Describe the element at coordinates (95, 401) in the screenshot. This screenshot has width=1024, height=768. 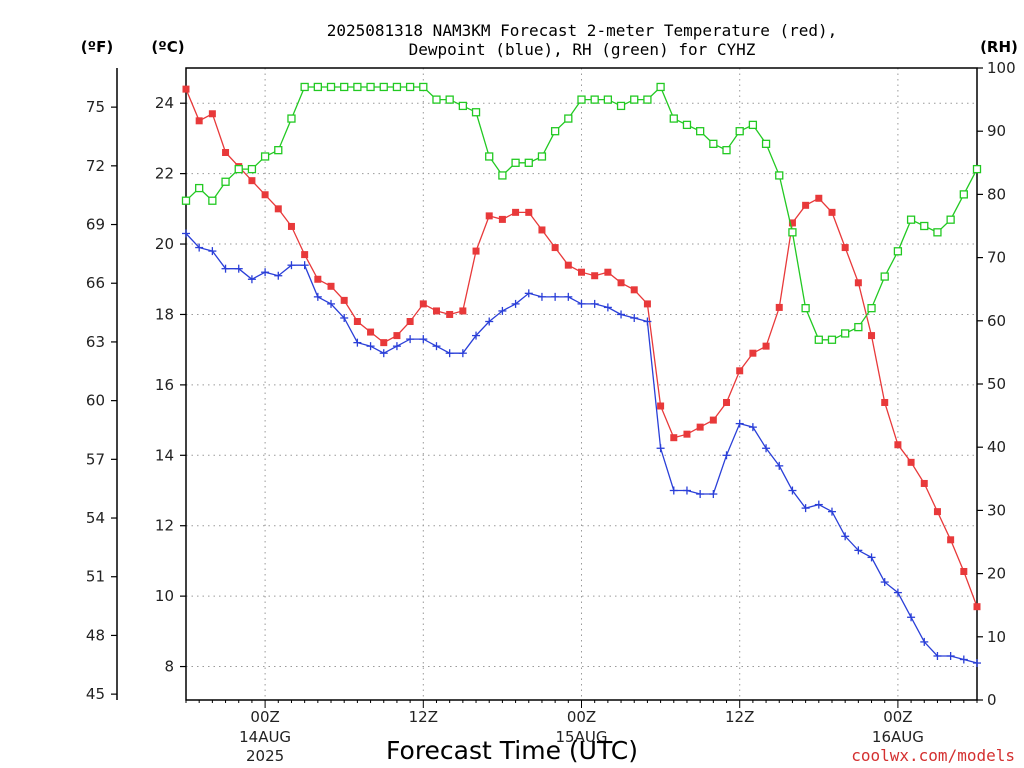
I see `fahrenheit-tick-label: 60` at that location.